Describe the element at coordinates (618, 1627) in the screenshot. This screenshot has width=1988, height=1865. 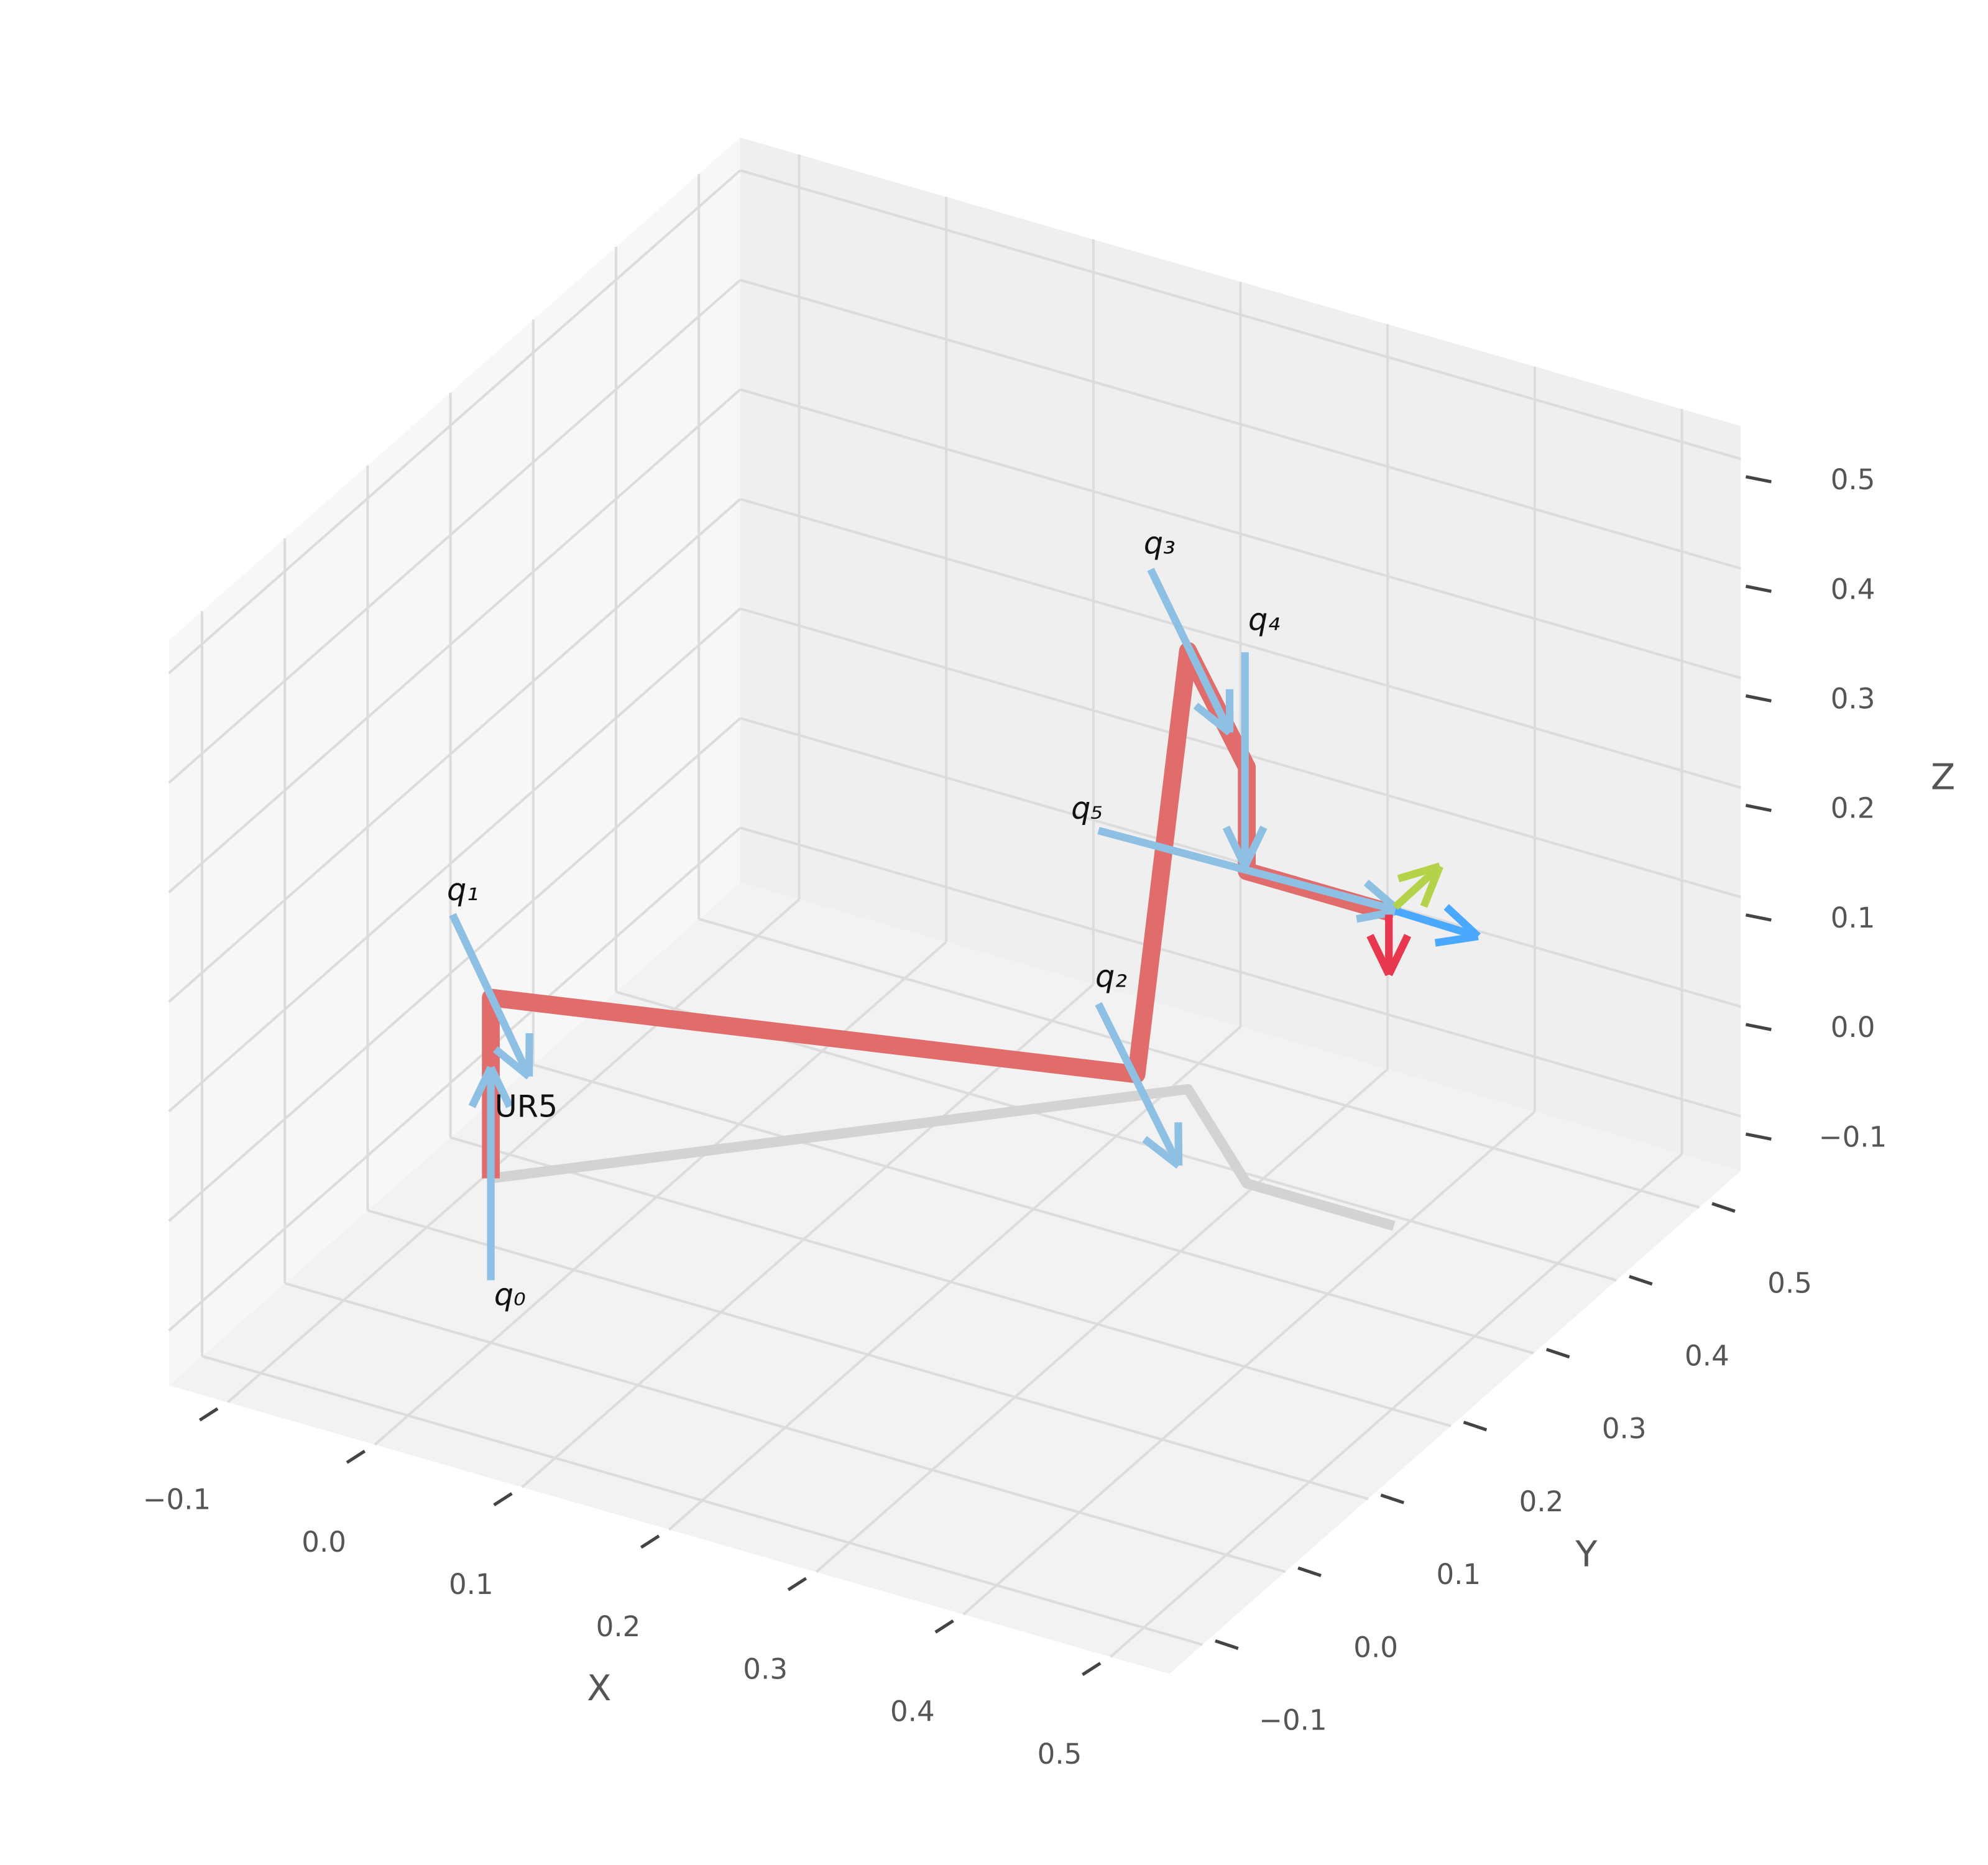
I see `x-tick-label: 0.2` at that location.